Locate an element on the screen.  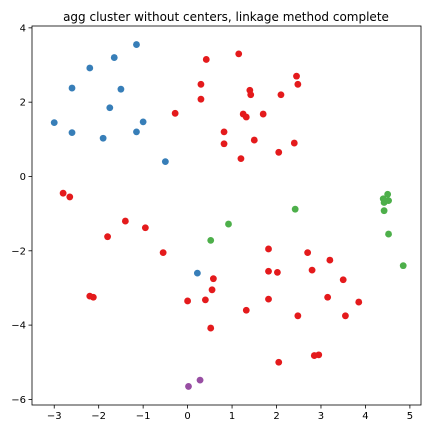
y-tick-label: −4 is located at coordinates (18, 326).